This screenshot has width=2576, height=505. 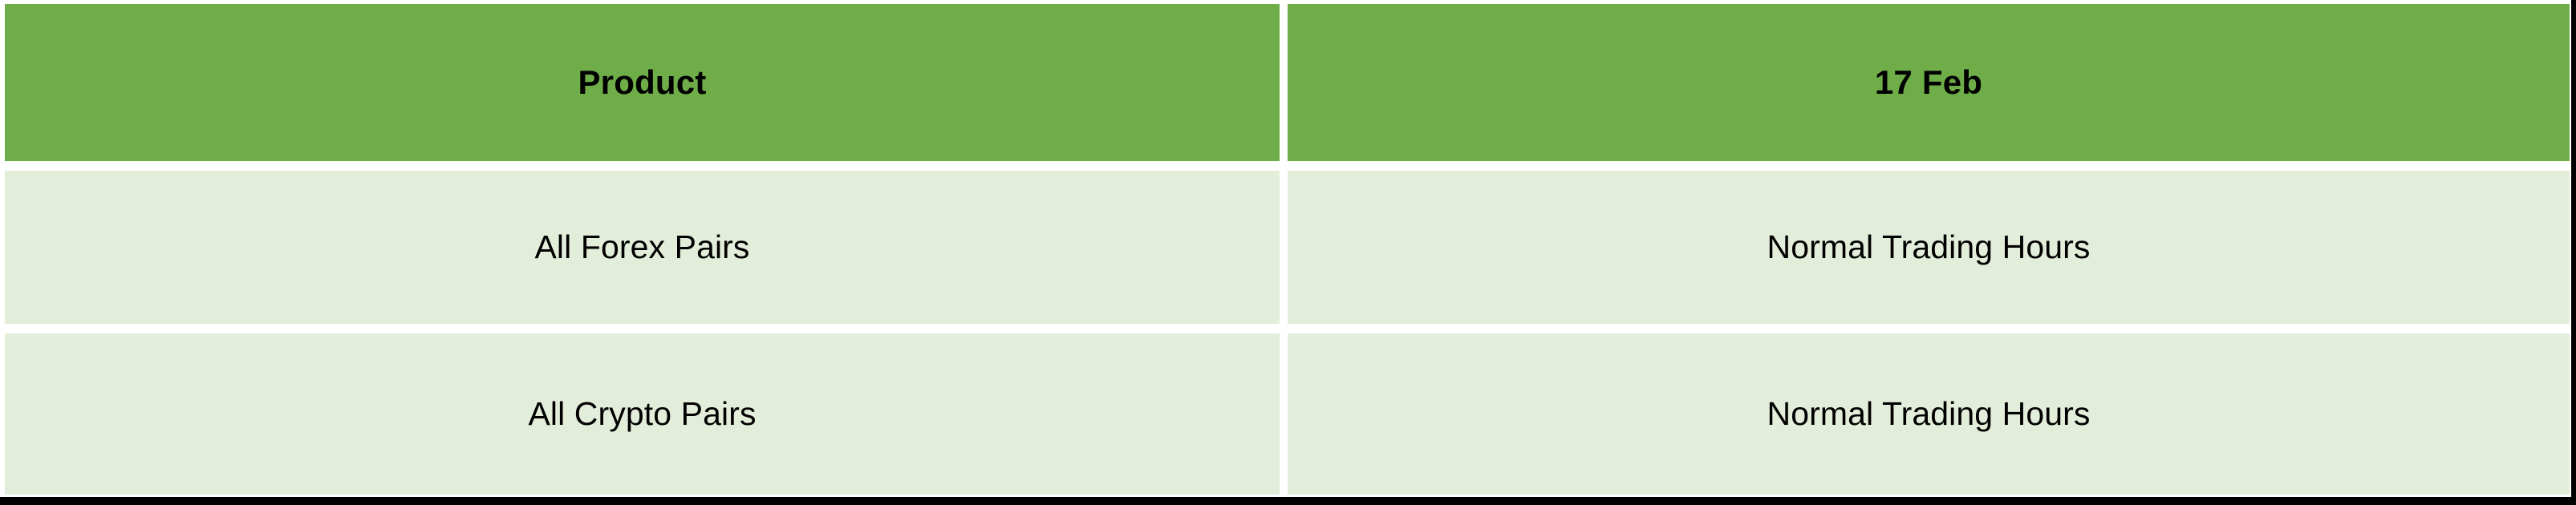 I want to click on right-edge-bar, so click(x=2573, y=252).